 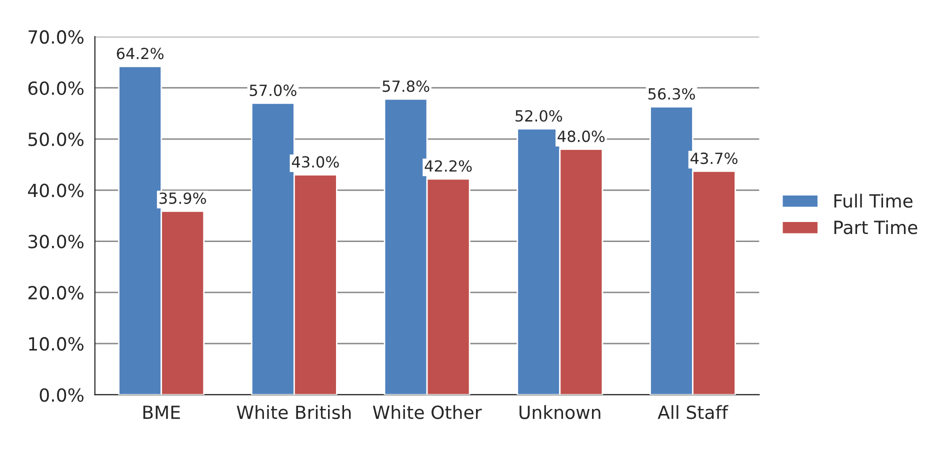 What do you see at coordinates (876, 227) in the screenshot?
I see `legend-label: Part Time` at bounding box center [876, 227].